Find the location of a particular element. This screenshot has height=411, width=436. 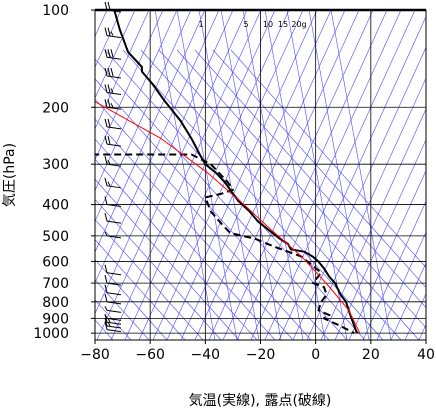

mixing-ratio-label: 5 is located at coordinates (245, 24).